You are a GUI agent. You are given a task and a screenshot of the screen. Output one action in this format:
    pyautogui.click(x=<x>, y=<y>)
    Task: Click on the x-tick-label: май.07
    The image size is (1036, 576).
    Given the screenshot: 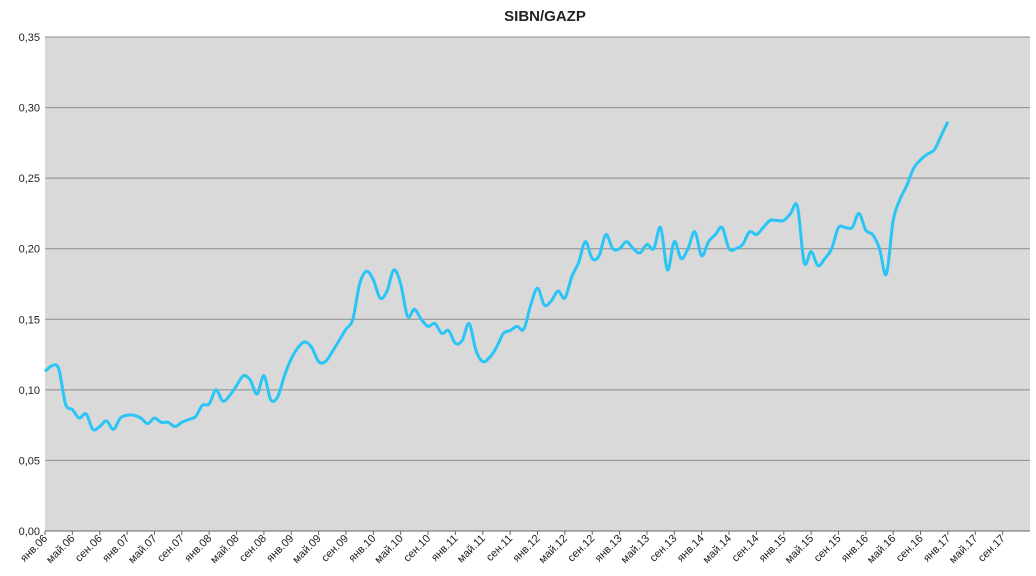 What is the action you would take?
    pyautogui.click(x=142, y=549)
    